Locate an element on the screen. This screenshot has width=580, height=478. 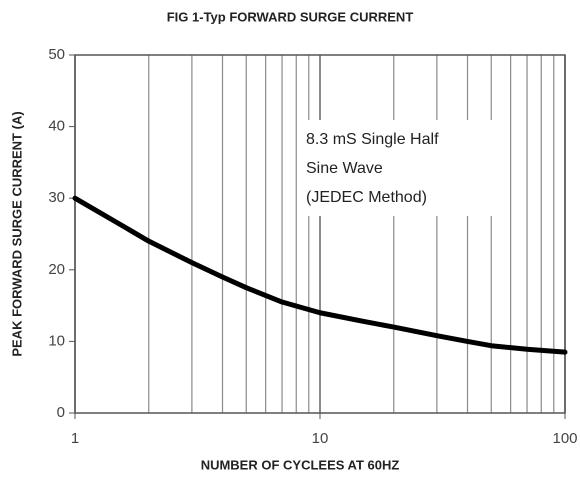
x-tick-label: 1 is located at coordinates (75, 438).